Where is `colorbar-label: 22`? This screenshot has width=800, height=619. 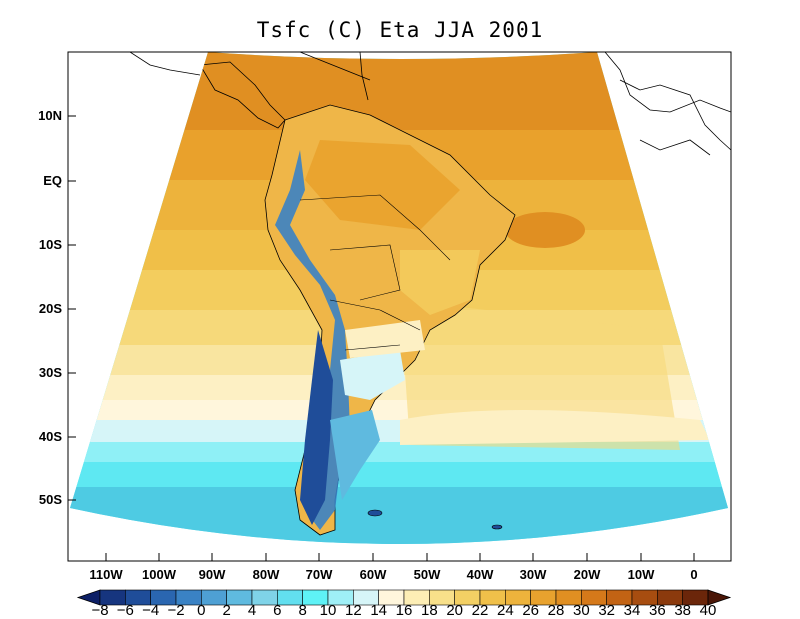
colorbar-label: 22 is located at coordinates (480, 610).